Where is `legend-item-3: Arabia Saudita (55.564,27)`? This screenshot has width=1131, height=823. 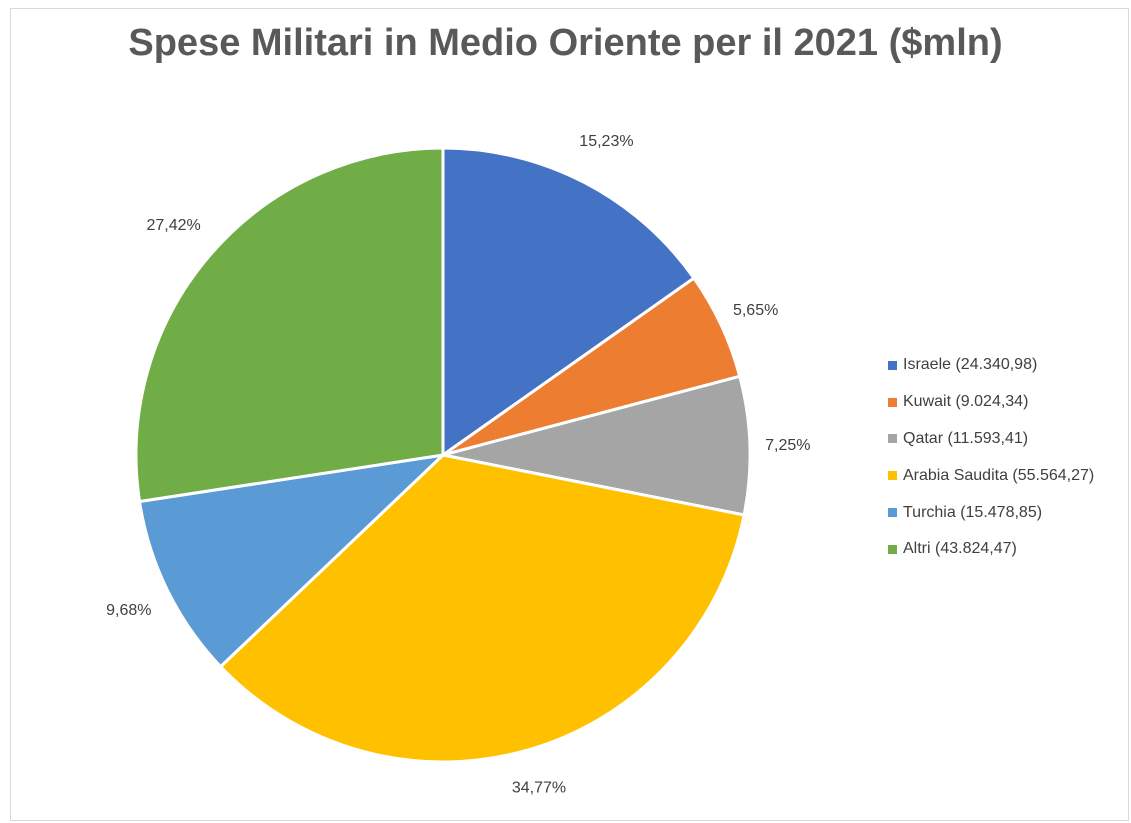
legend-item-3: Arabia Saudita (55.564,27) is located at coordinates (991, 475).